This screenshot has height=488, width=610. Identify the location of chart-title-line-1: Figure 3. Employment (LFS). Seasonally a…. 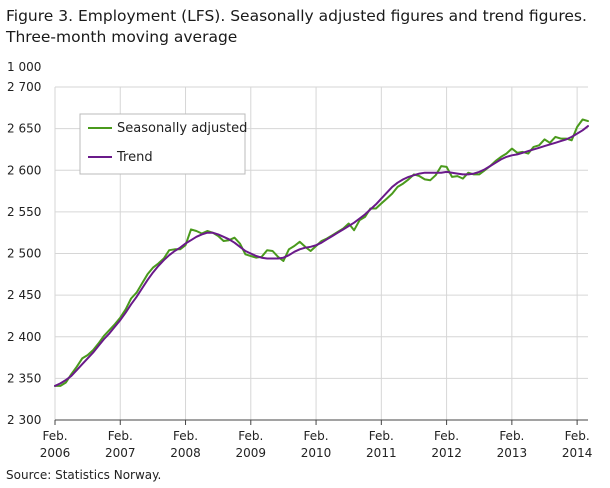
(296, 16).